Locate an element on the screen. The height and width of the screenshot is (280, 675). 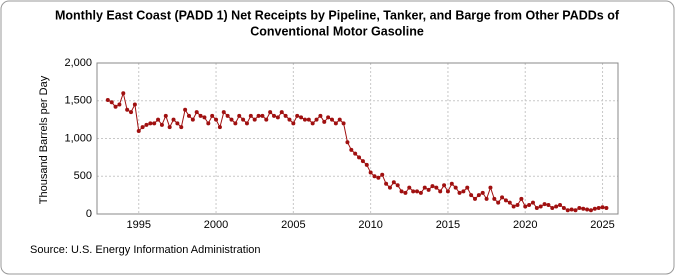
y-tick-label: 1,000 is located at coordinates (78, 138).